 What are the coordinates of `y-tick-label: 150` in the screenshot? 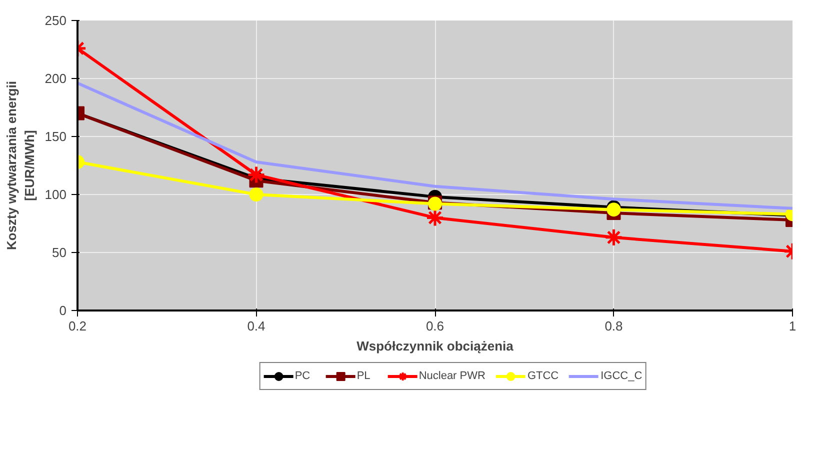 It's located at (55, 136).